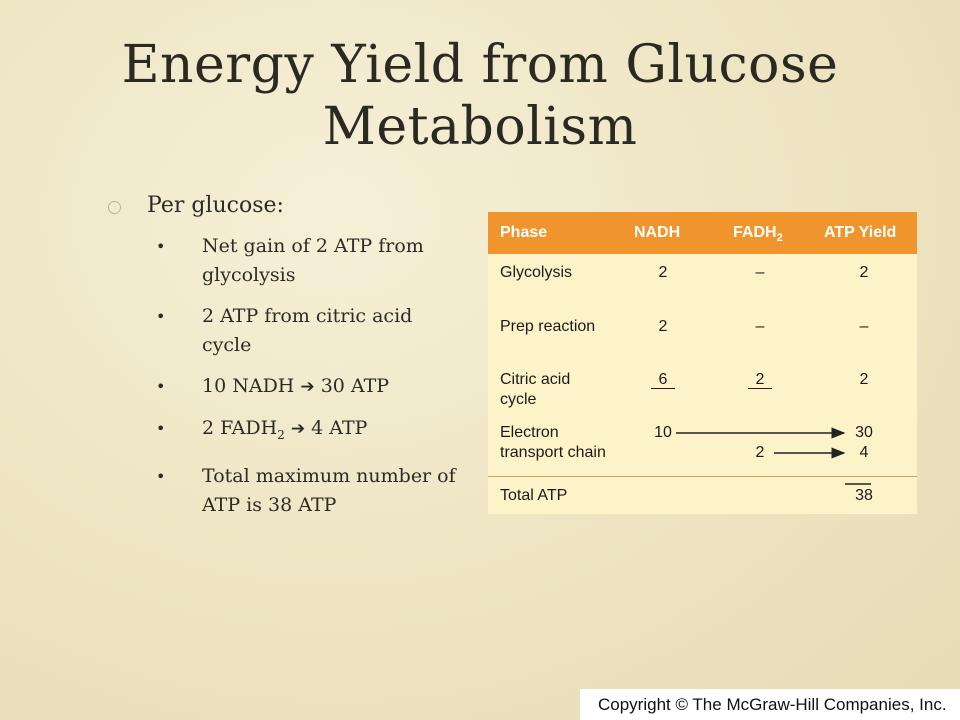  I want to click on sub-bullet-item: • Total maximum number of ATP is 38 ATP, so click(311, 491).